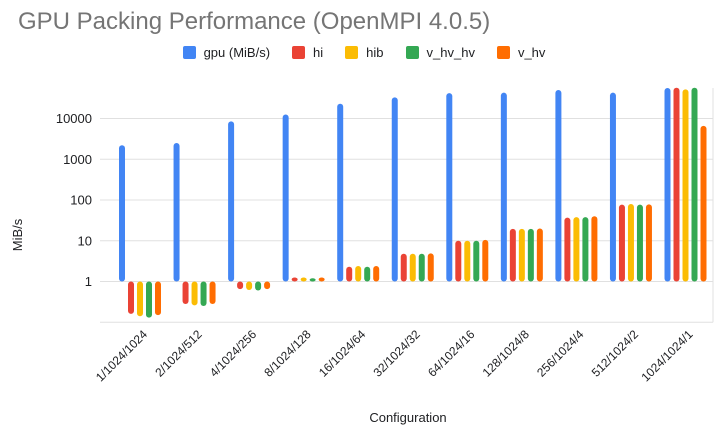 The image size is (728, 440). Describe the element at coordinates (158, 298) in the screenshot. I see `bar-v-hv-1/1024/1024` at that location.